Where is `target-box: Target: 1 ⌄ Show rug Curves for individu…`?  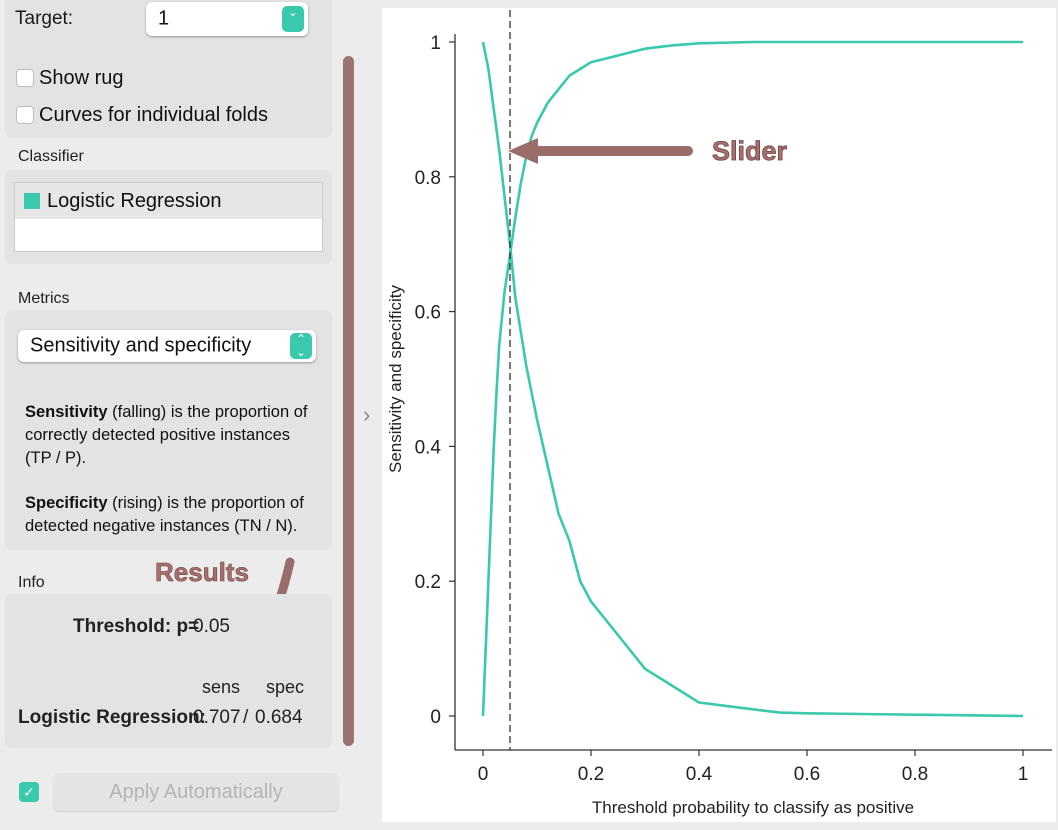
target-box: Target: 1 ⌄ Show rug Curves for individu… is located at coordinates (168, 69).